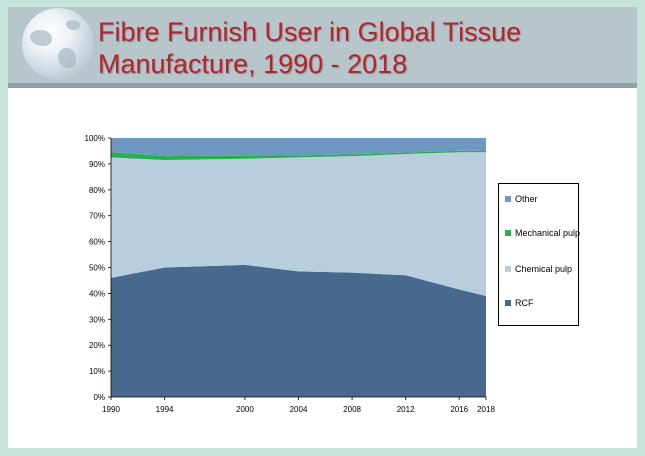 The width and height of the screenshot is (645, 456). Describe the element at coordinates (165, 409) in the screenshot. I see `x-tick-label: 1994` at that location.